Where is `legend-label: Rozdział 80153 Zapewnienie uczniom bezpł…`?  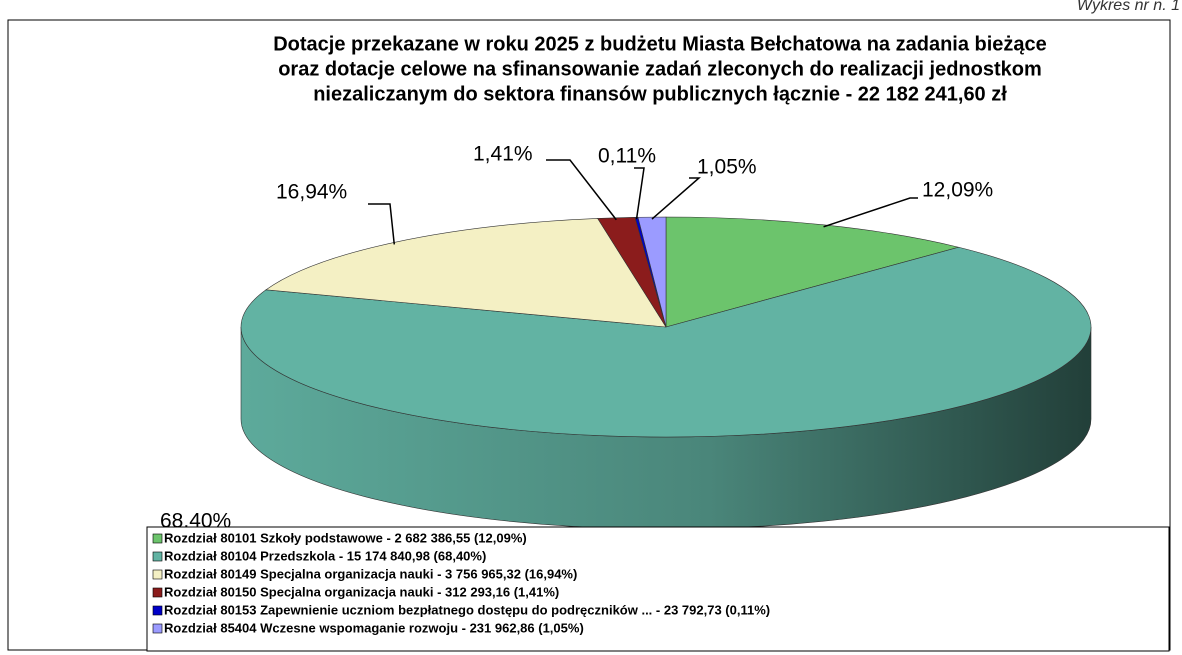
legend-label: Rozdział 80153 Zapewnienie uczniom bezpł… is located at coordinates (467, 609).